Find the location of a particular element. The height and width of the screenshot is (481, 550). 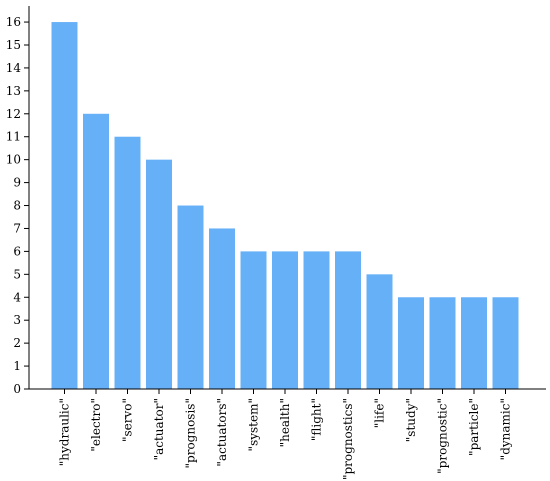

y-tick-label: 2 is located at coordinates (17, 343).